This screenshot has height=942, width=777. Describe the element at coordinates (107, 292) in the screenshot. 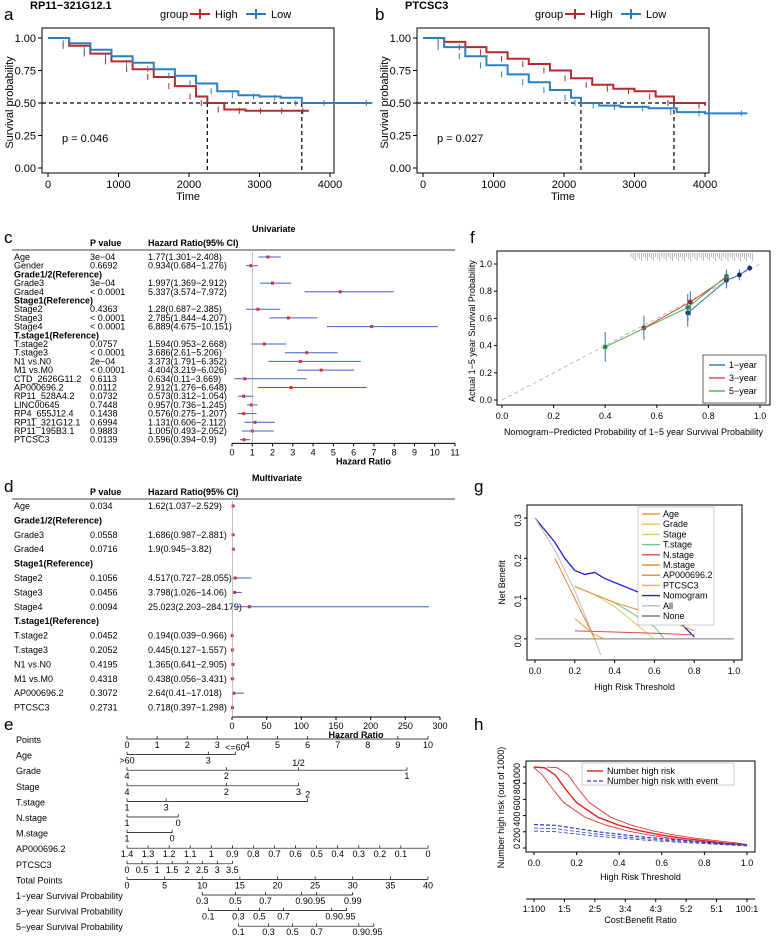

I see `row-p: < 0.0001` at that location.